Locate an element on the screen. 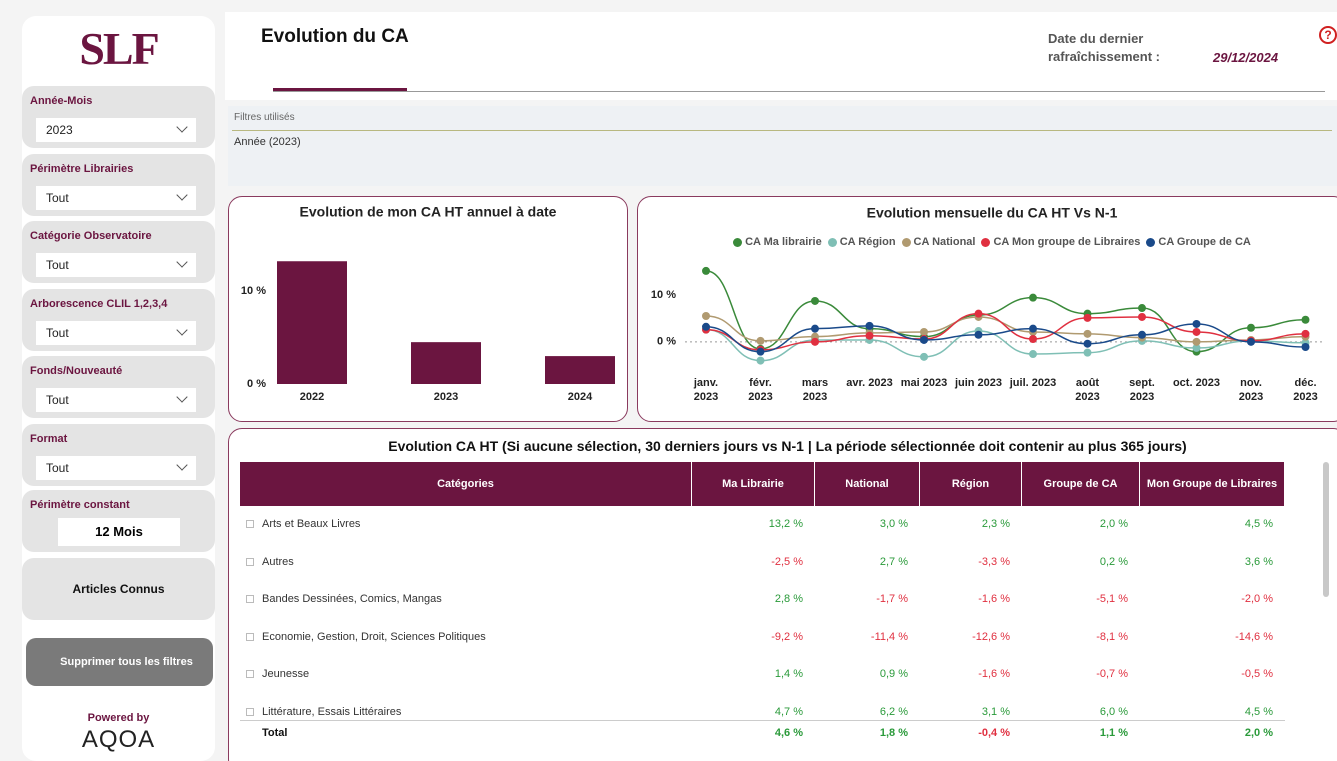  constant-label: Périmètre constant is located at coordinates (80, 505).